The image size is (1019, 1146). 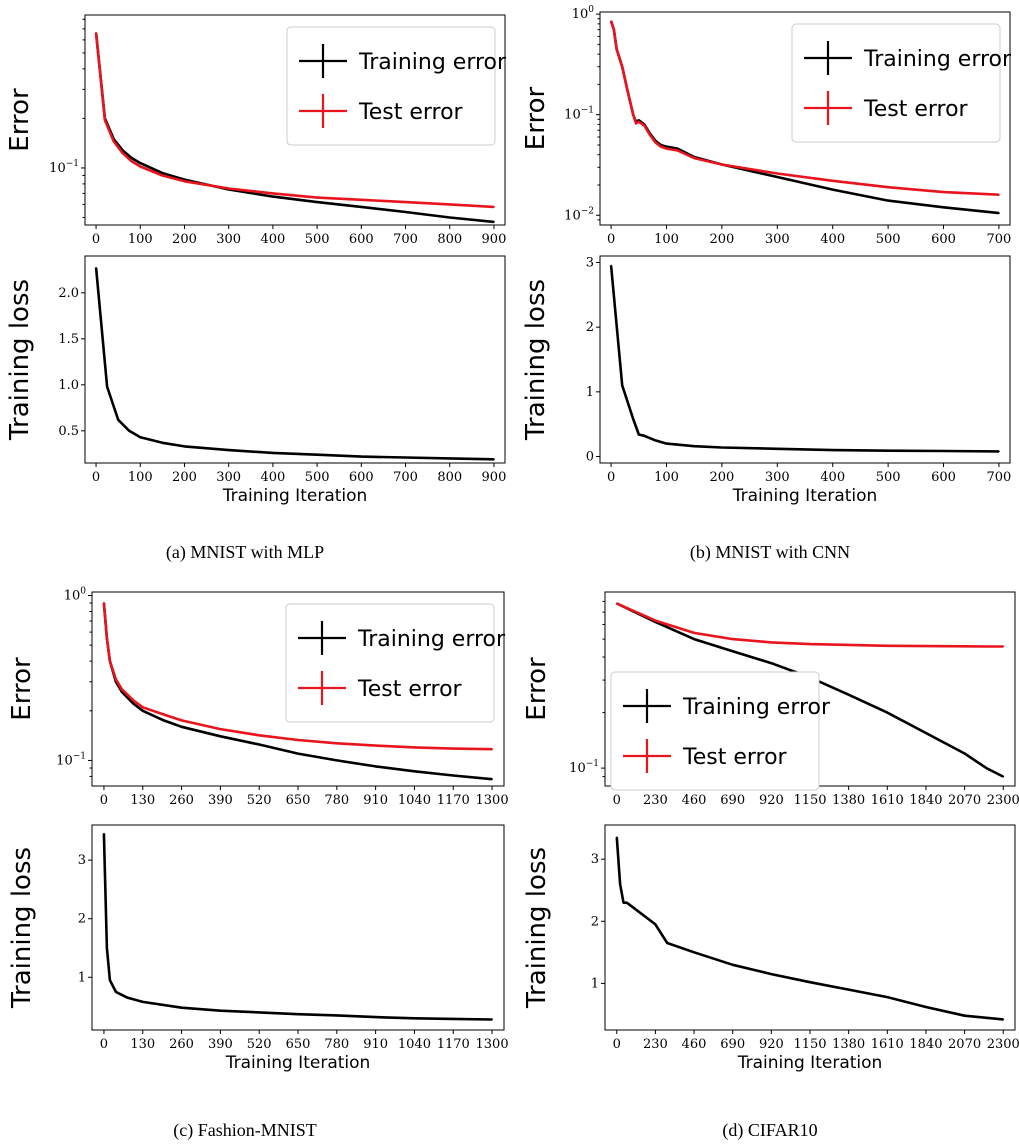 I want to click on x-axis-label: Training Iteration, so click(x=805, y=496).